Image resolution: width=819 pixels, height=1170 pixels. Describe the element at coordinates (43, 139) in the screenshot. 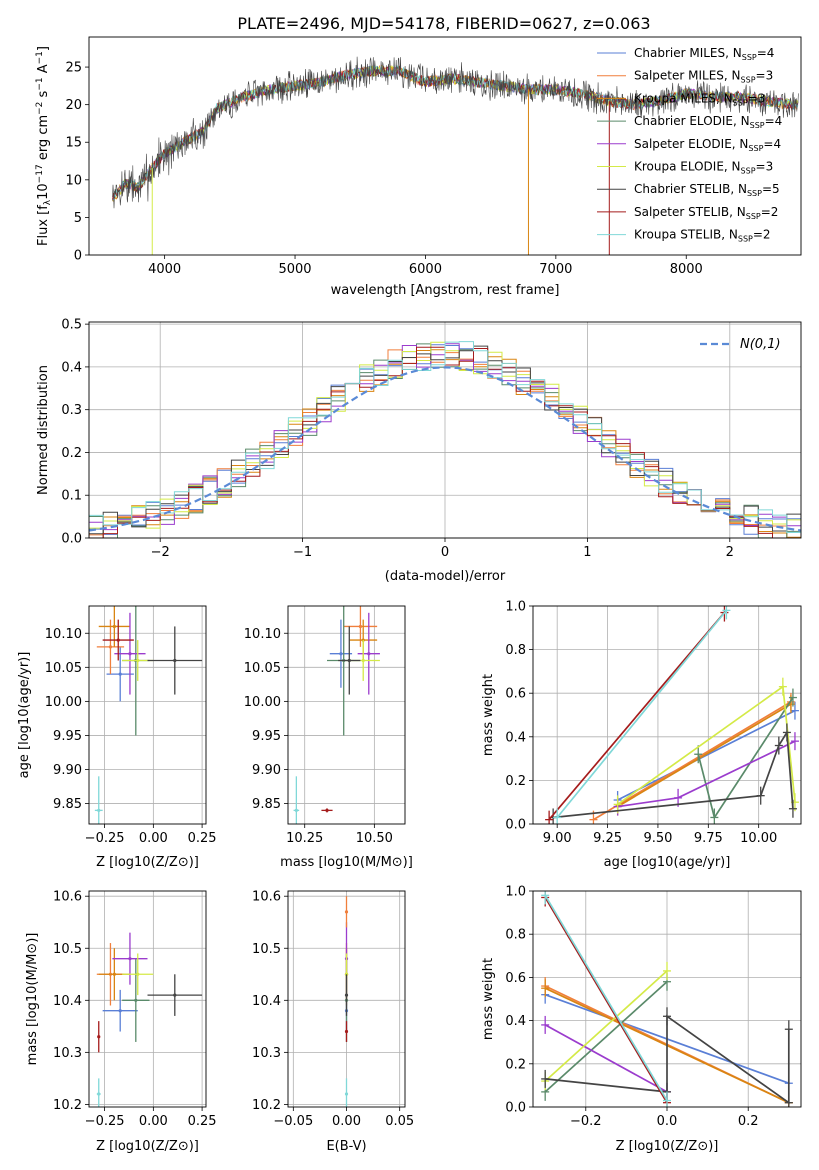

I see `y-label-part: erg cm` at that location.